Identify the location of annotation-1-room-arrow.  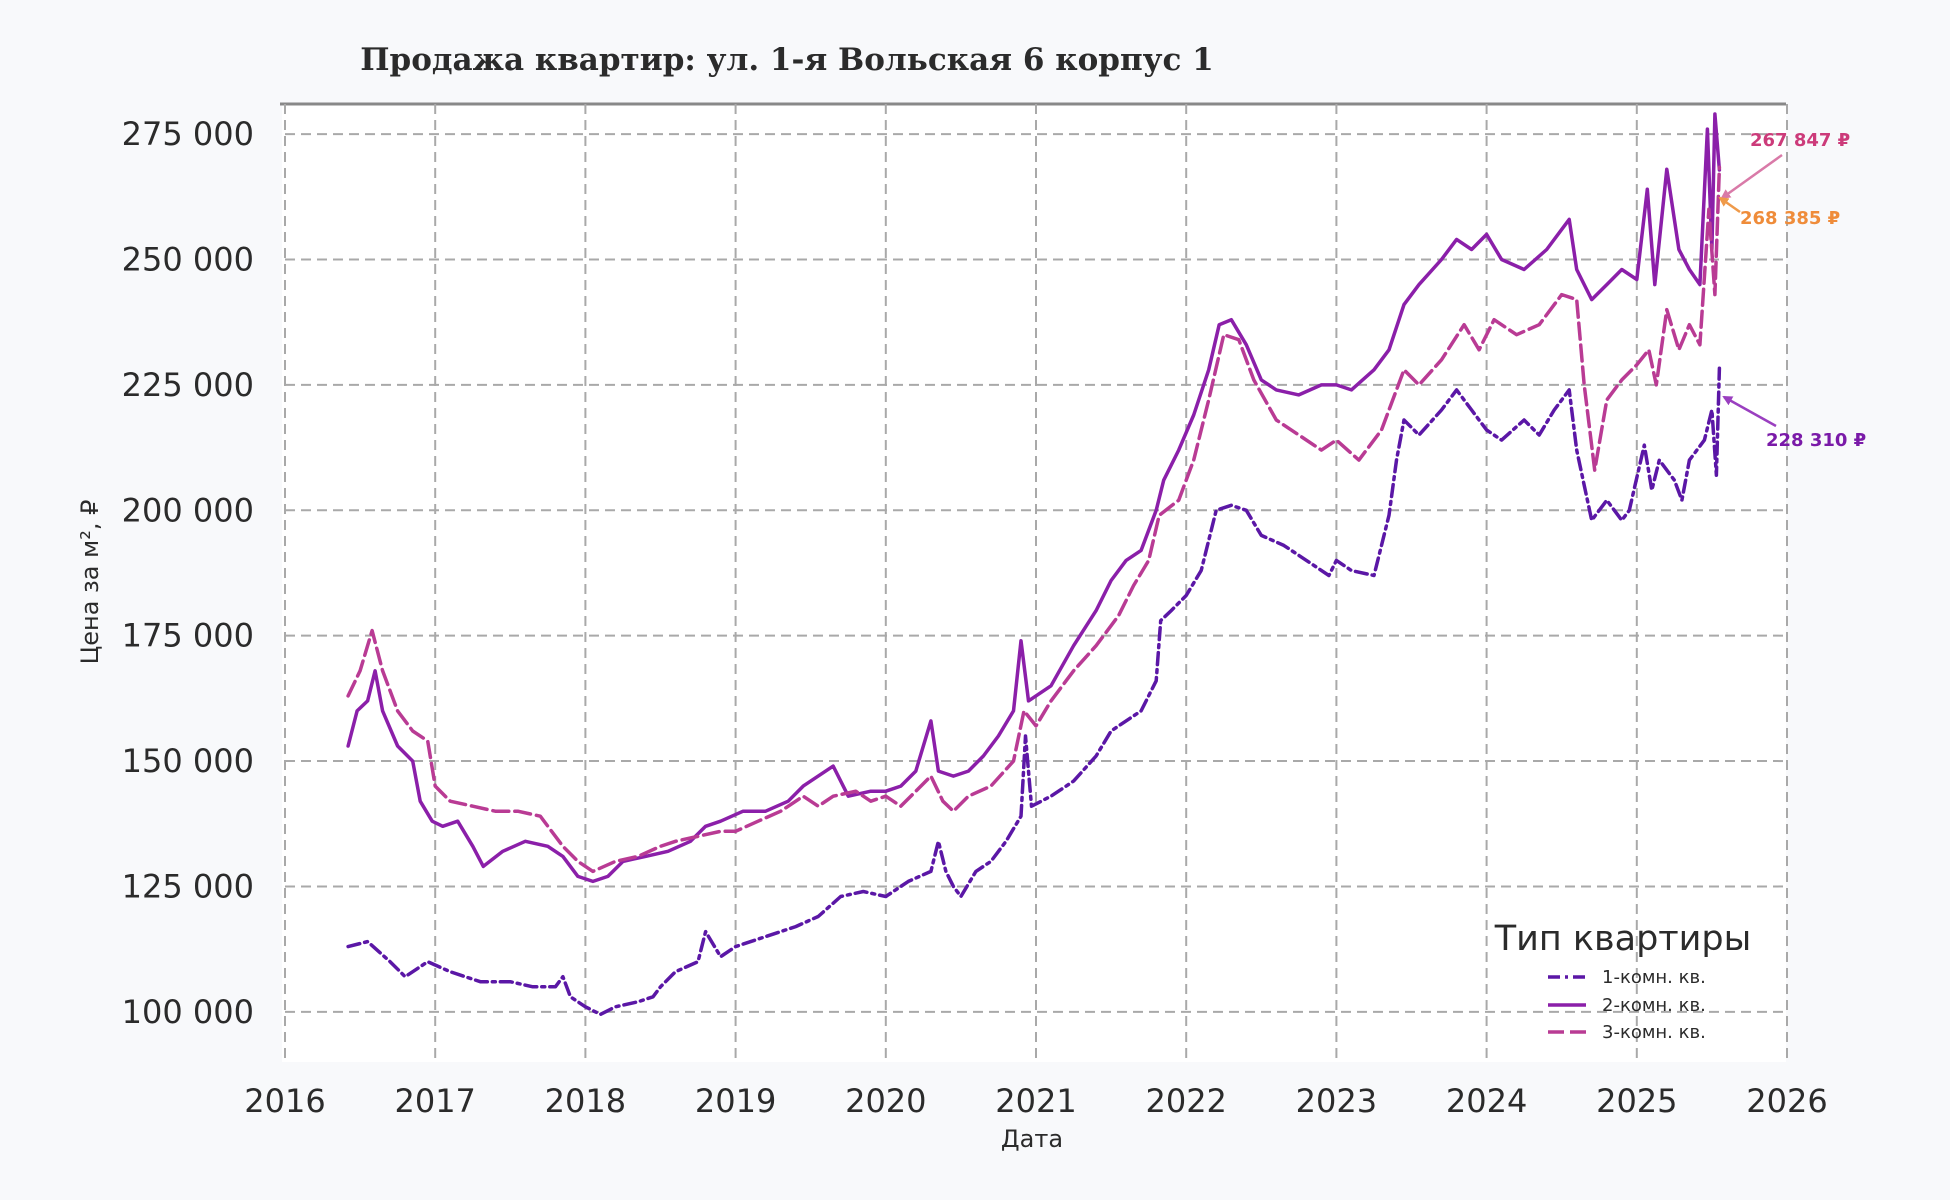
(1749, 411).